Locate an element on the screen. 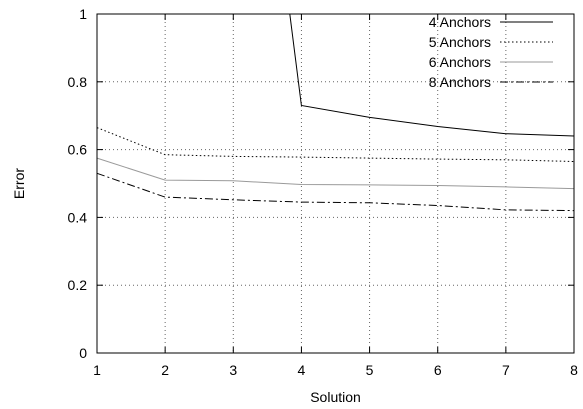  legend-label: 8 Anchors is located at coordinates (460, 82).